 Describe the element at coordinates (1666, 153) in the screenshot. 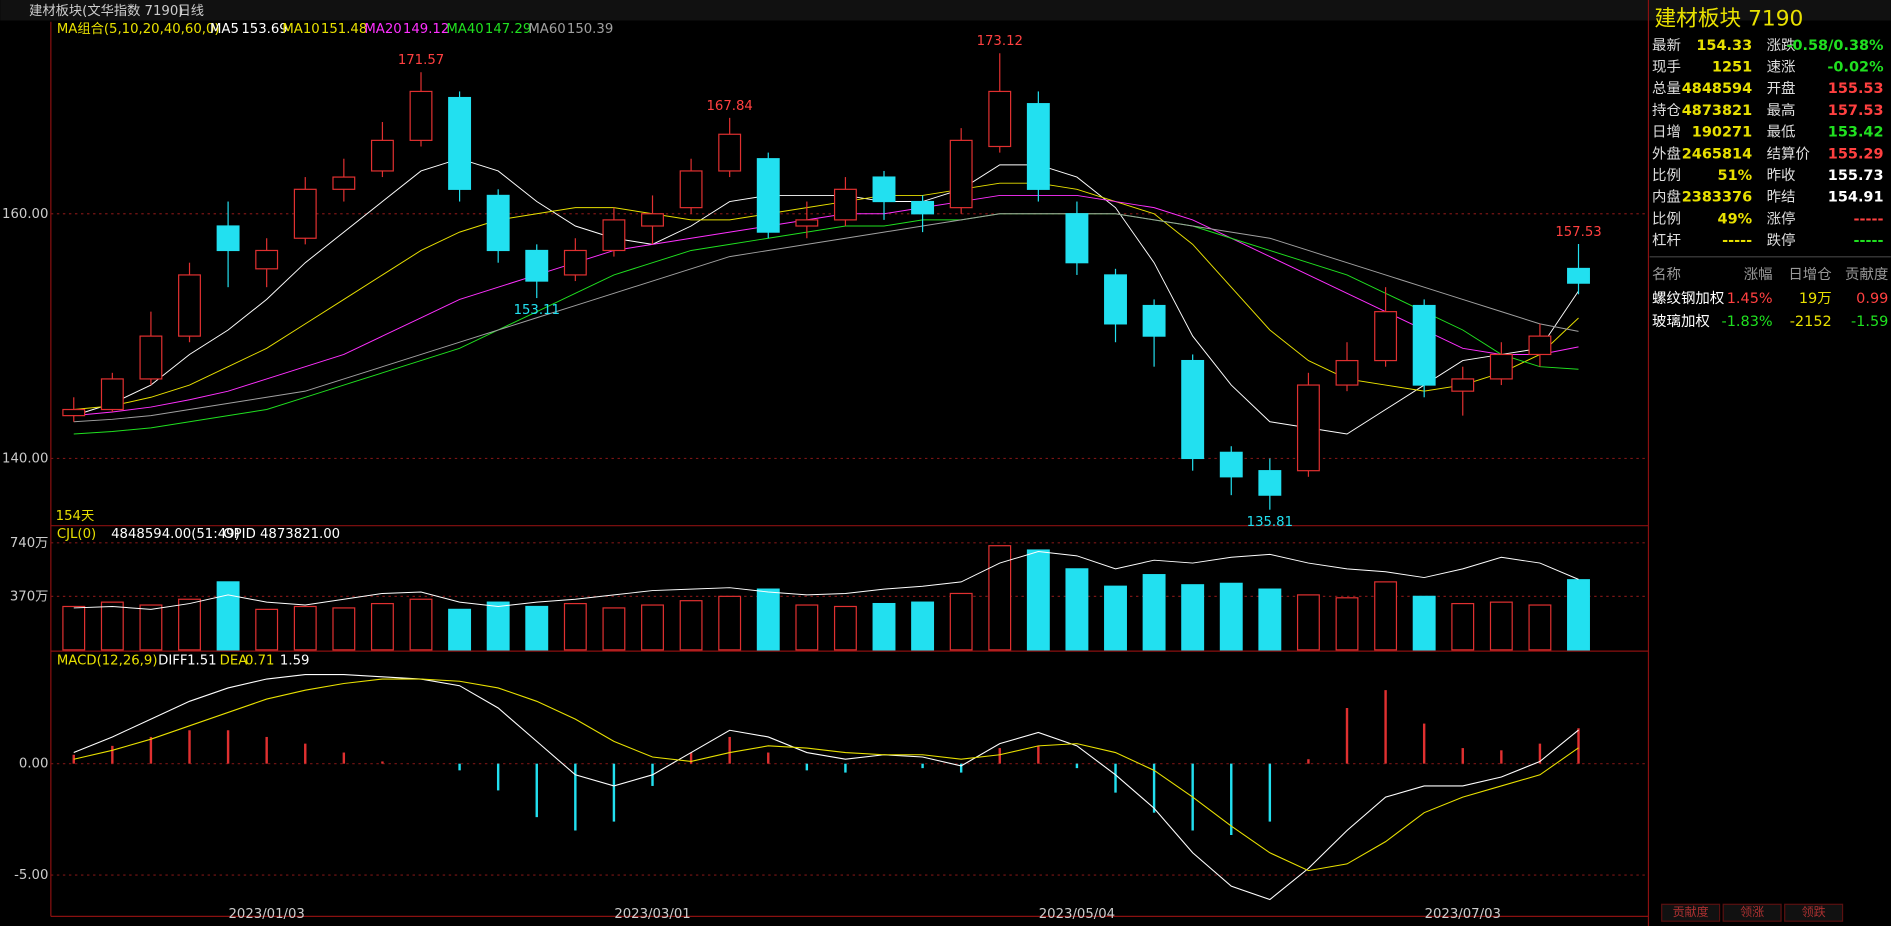

I see `quote-label: 外盘` at that location.